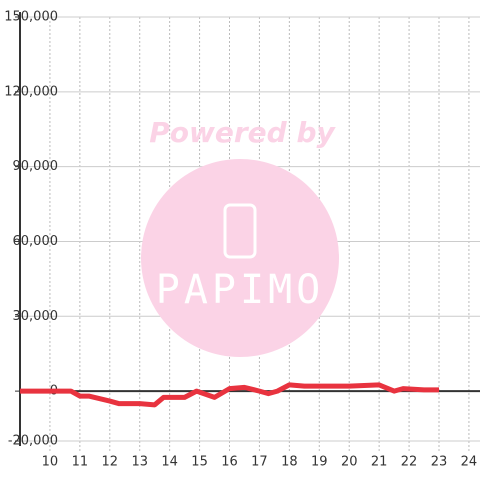 The height and width of the screenshot is (480, 480). Describe the element at coordinates (240, 231) in the screenshot. I see `watermark-phone` at that location.